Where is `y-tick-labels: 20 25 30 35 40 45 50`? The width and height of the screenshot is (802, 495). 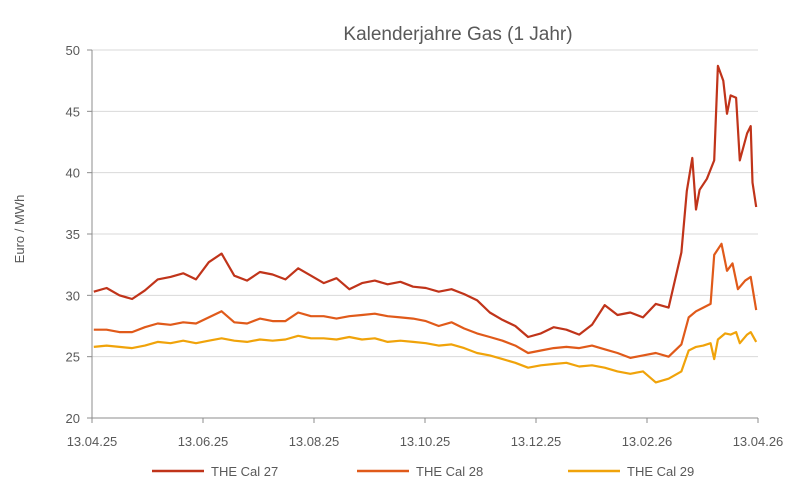
y-tick-labels: 20 25 30 35 40 45 50 is located at coordinates (73, 234).